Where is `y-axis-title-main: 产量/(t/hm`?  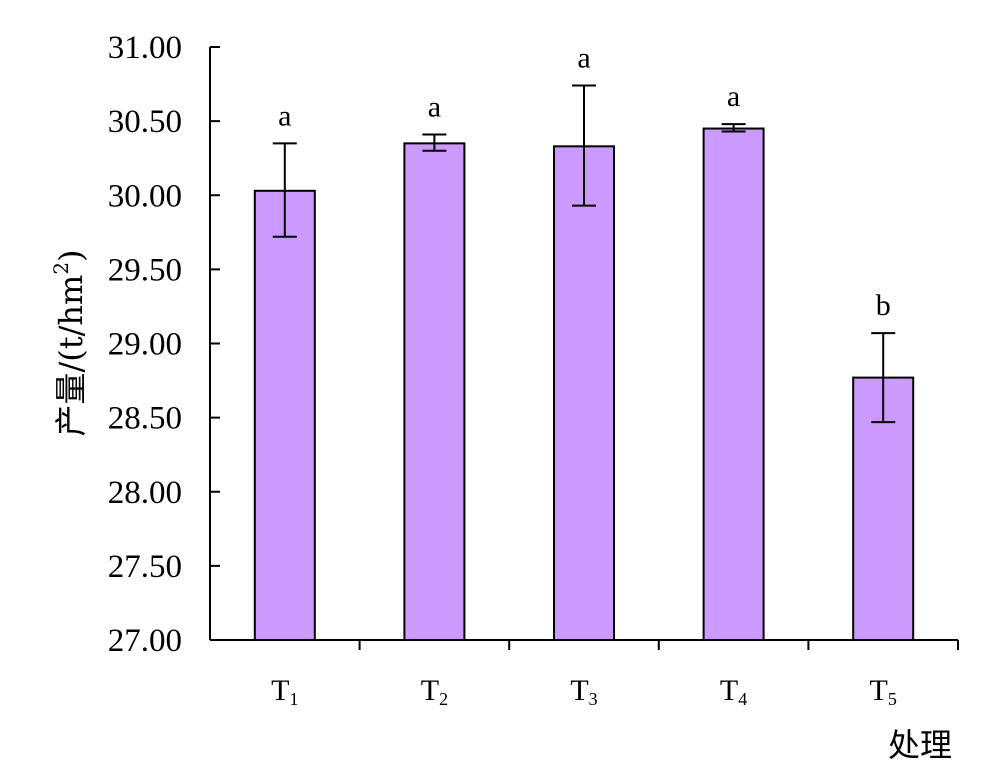 y-axis-title-main: 产量/(t/hm is located at coordinates (71, 356).